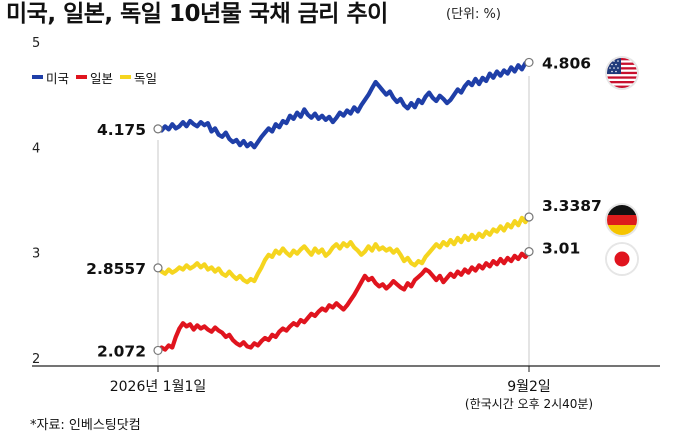 This screenshot has height=437, width=700. Describe the element at coordinates (85, 425) in the screenshot. I see `source-note: *자료: 인베스팅닷컴` at that location.